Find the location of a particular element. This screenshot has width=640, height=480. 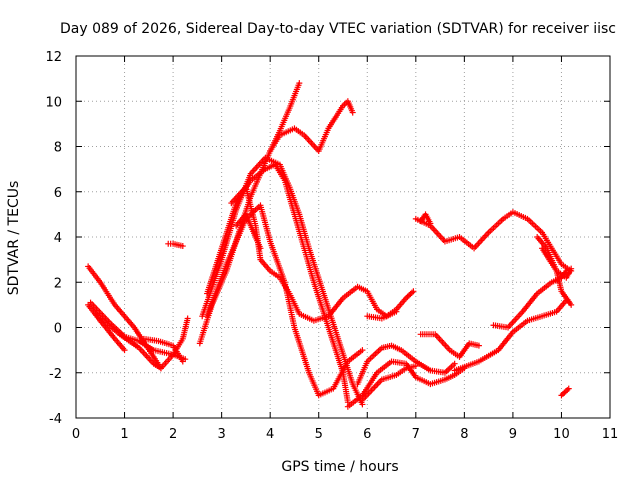

y-tick-label: 12 is located at coordinates (53, 57).